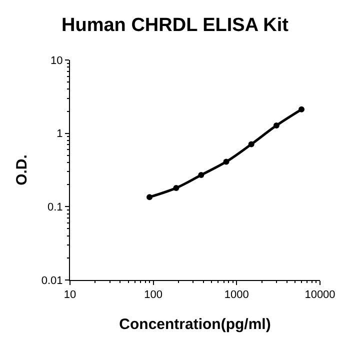 This screenshot has width=350, height=350. What do you see at coordinates (153, 295) in the screenshot?
I see `x-tick-label: 100` at bounding box center [153, 295].